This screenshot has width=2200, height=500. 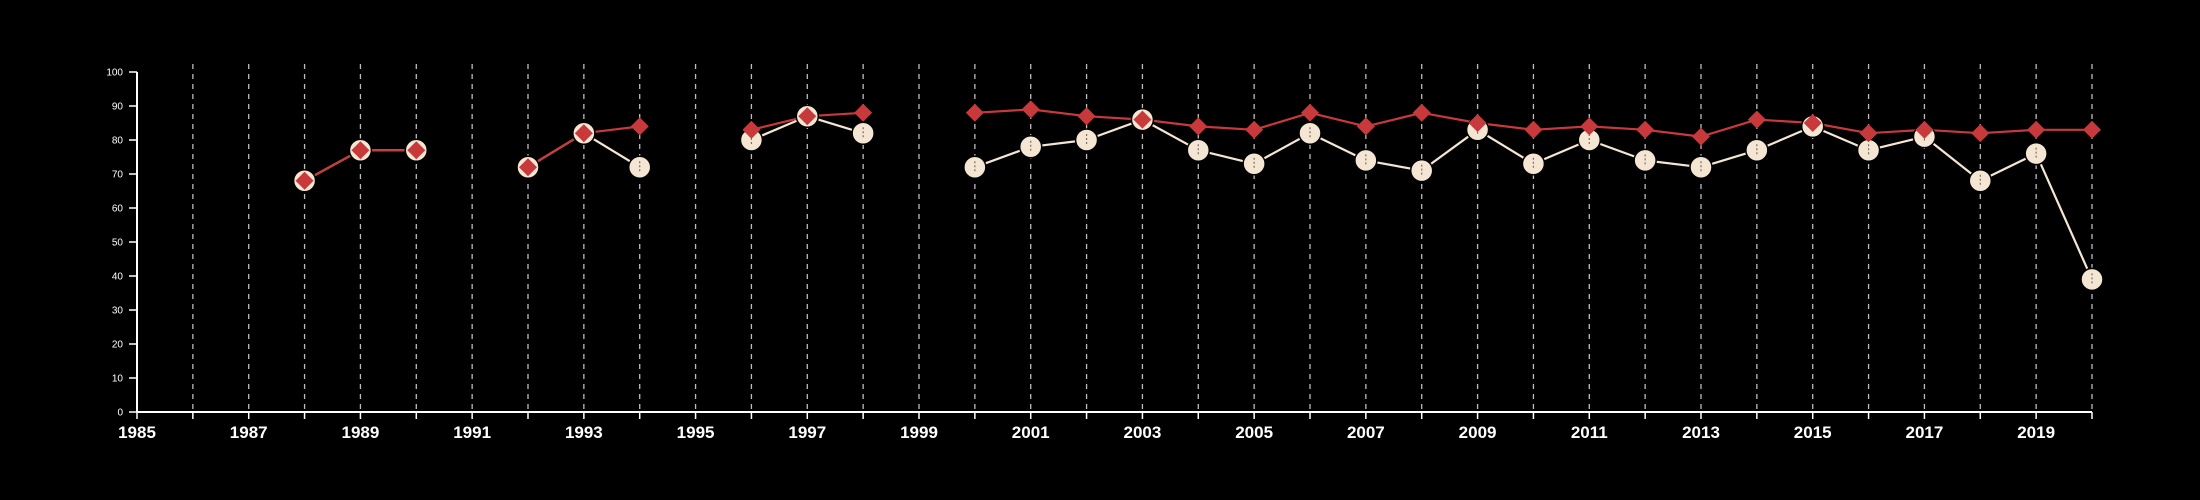 What do you see at coordinates (1366, 432) in the screenshot?
I see `x-tick-label: 2007` at bounding box center [1366, 432].